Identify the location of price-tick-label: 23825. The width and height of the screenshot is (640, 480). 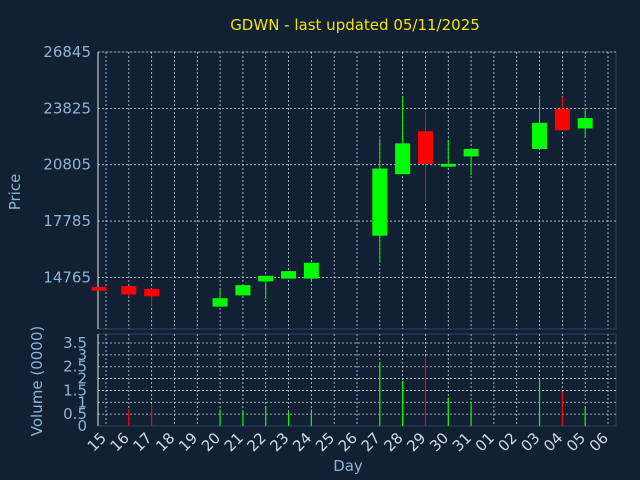
(67, 108).